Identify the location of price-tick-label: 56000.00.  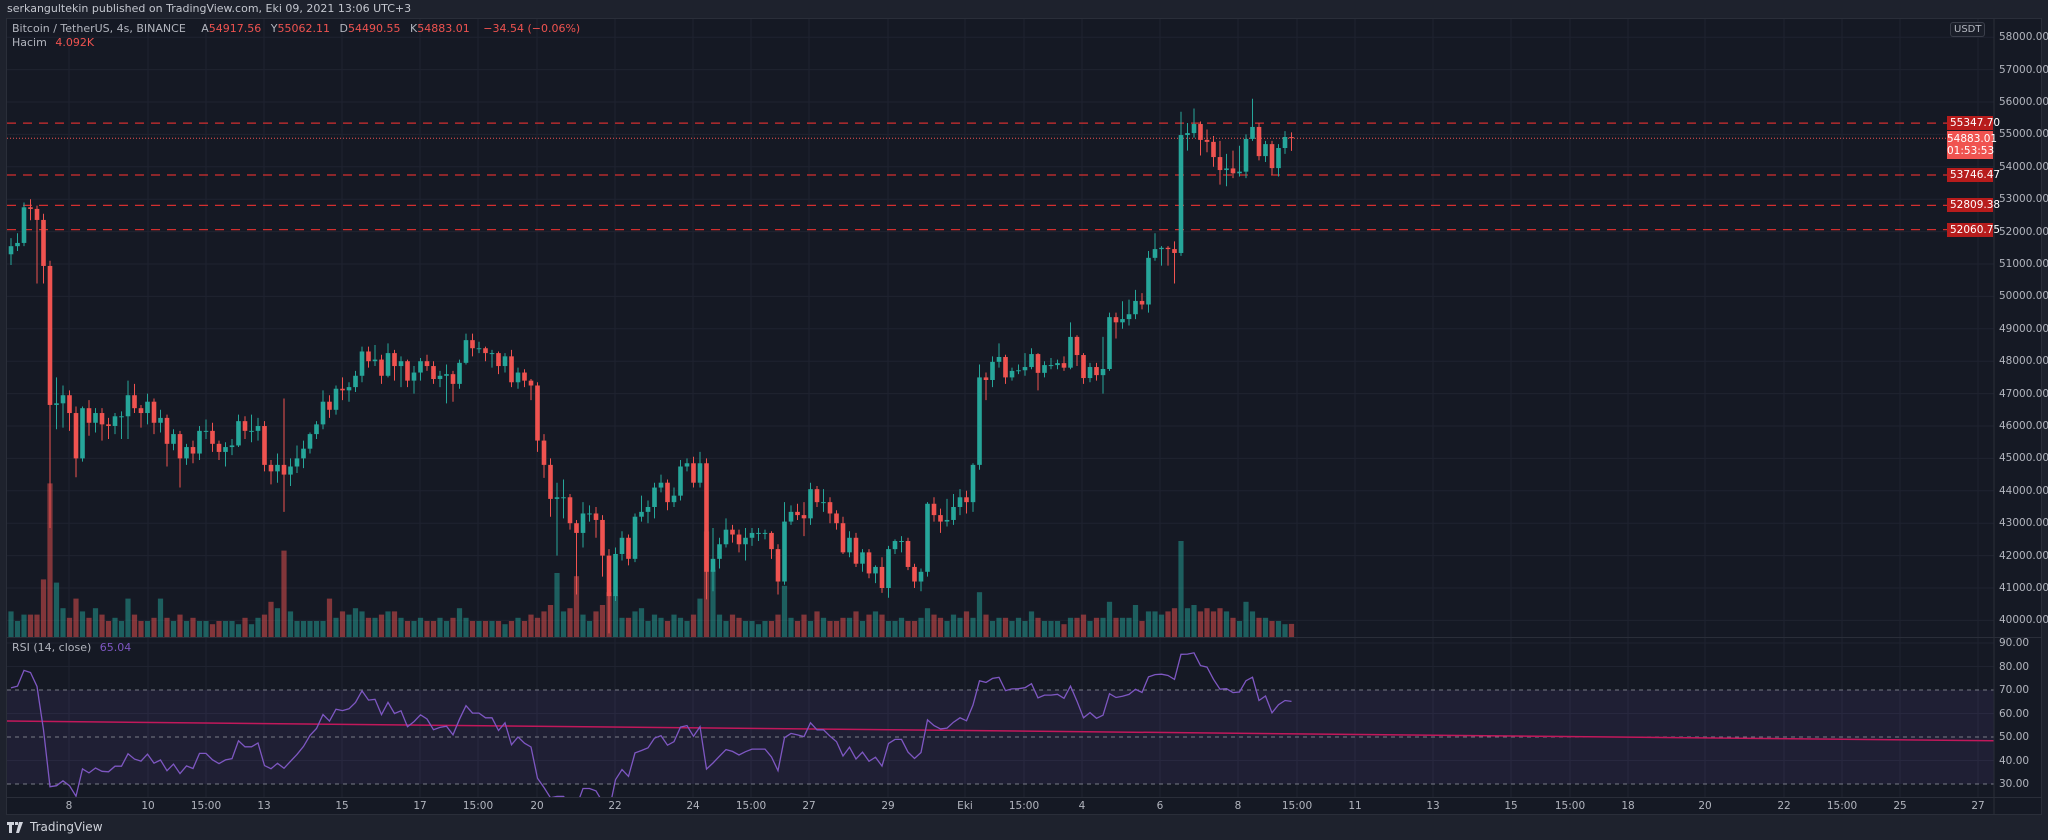
(2023, 102).